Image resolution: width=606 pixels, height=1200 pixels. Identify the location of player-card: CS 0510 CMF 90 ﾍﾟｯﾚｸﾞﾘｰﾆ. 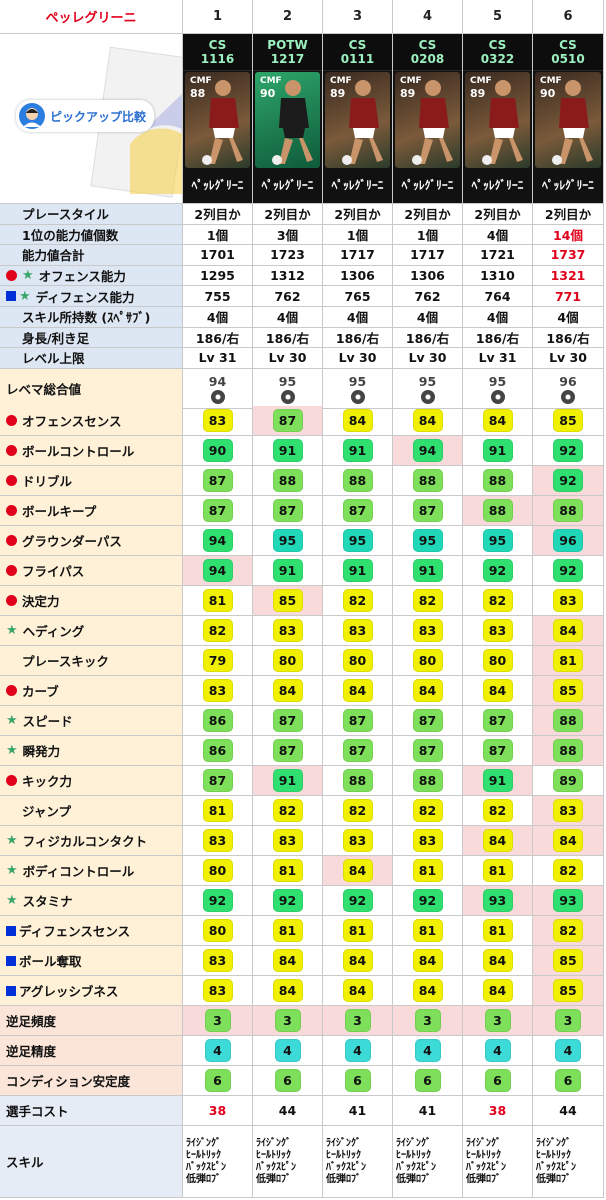
(568, 119).